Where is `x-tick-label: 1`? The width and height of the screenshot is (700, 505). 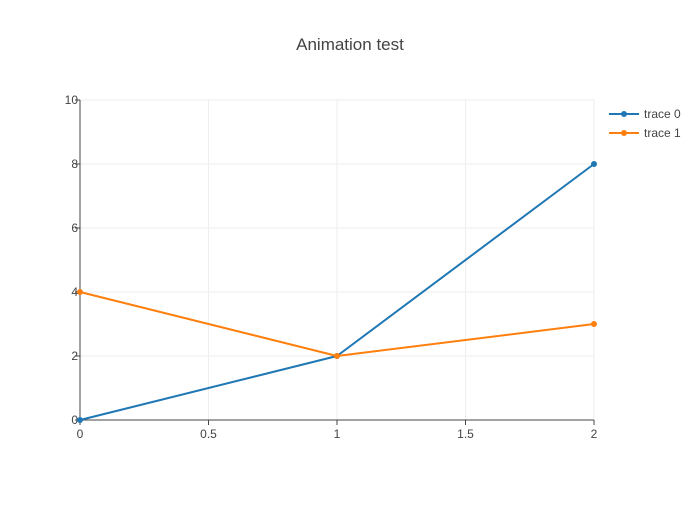 x-tick-label: 1 is located at coordinates (337, 434).